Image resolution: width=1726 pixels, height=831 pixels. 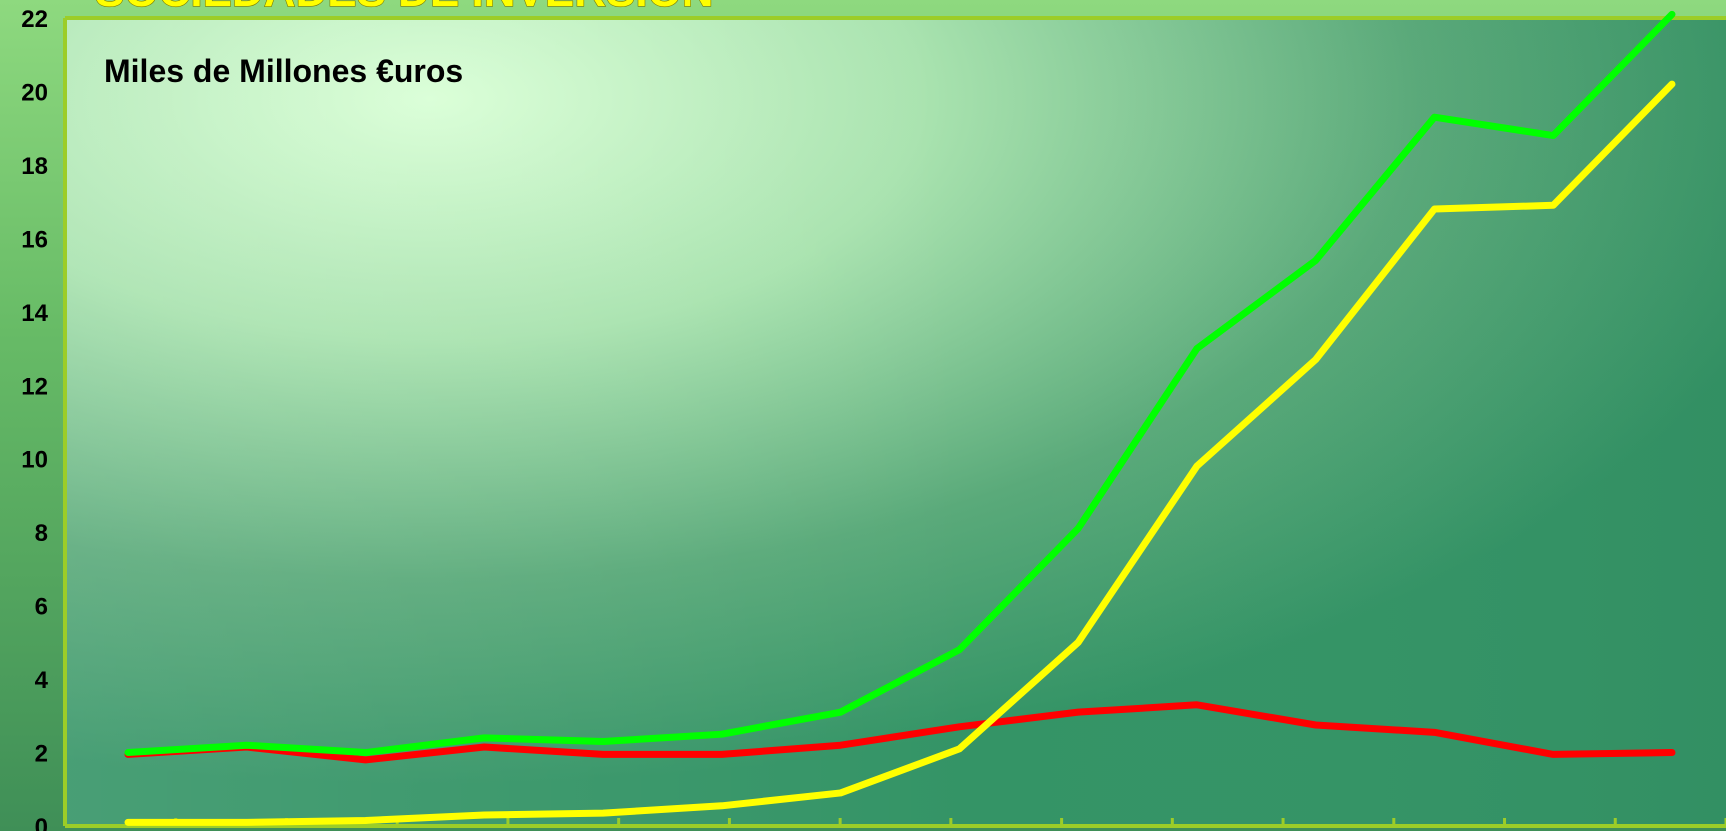 What do you see at coordinates (41, 607) in the screenshot?
I see `y-tick-label: 6` at bounding box center [41, 607].